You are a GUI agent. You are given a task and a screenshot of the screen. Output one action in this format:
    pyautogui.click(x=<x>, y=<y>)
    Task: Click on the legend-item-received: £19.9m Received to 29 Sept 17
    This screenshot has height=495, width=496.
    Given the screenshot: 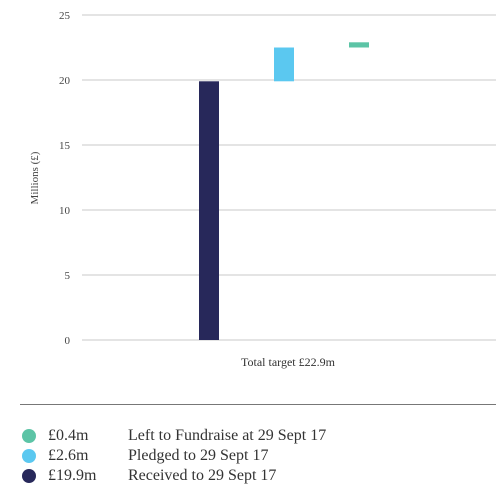 What is the action you would take?
    pyautogui.click(x=174, y=476)
    